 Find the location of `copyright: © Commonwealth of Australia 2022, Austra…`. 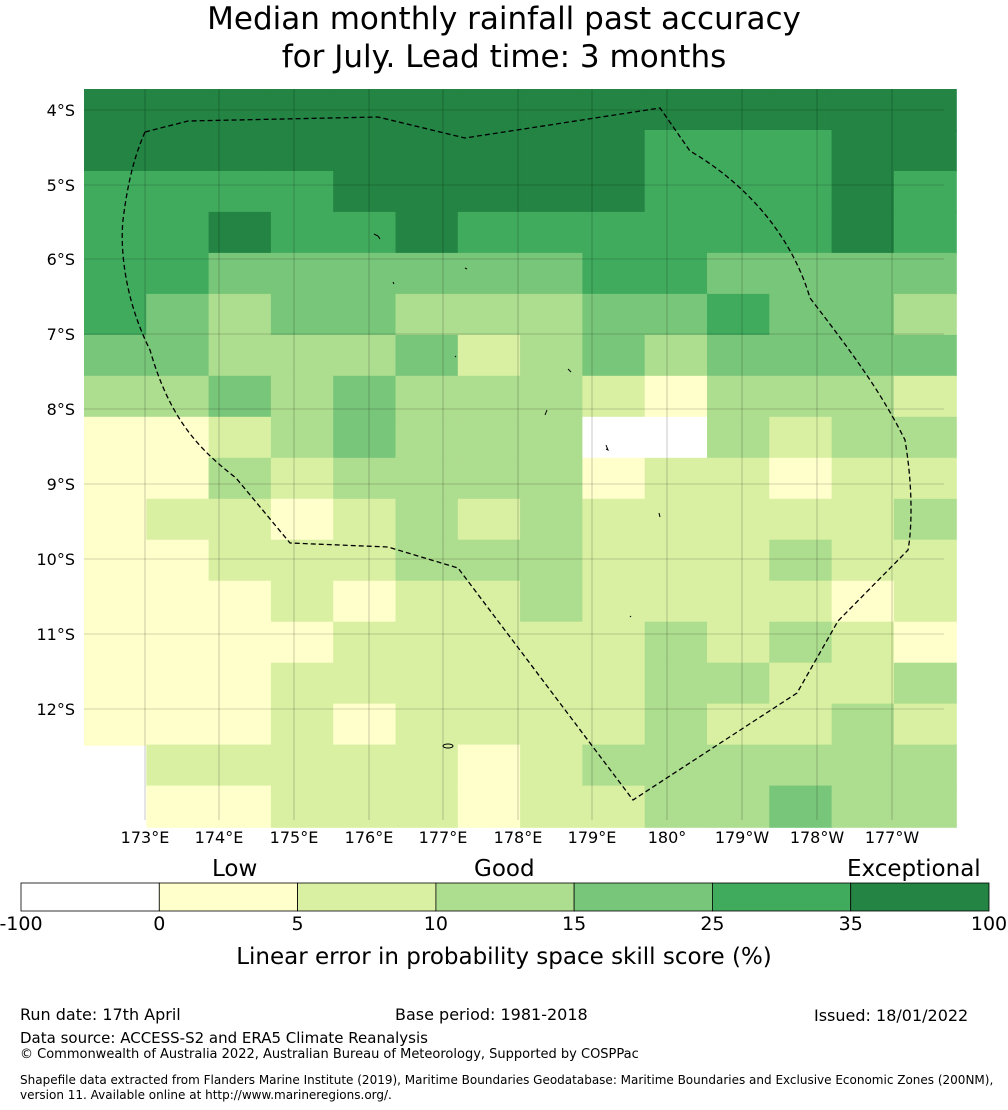

copyright: © Commonwealth of Australia 2022, Austra… is located at coordinates (329, 1054).